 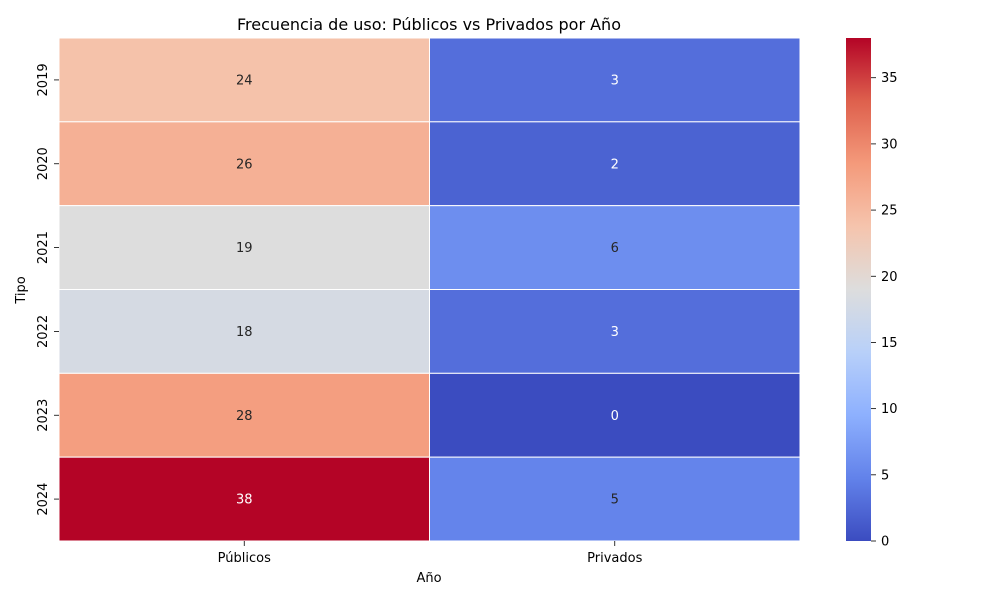 What do you see at coordinates (244, 558) in the screenshot?
I see `x-tick-label: Públicos` at bounding box center [244, 558].